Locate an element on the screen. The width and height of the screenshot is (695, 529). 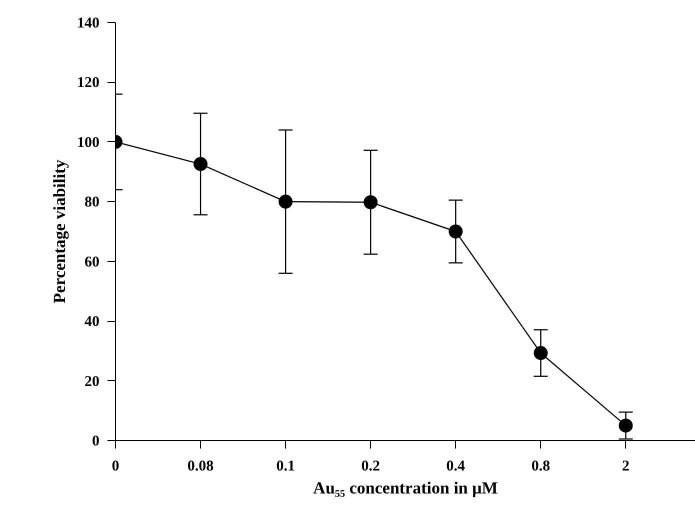
y-tick-label: 60 is located at coordinates (92, 262).